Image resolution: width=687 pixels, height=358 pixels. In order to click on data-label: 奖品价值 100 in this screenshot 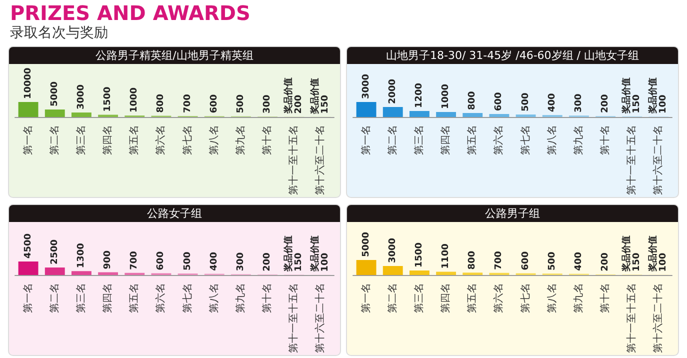, I will do `click(658, 94)`.